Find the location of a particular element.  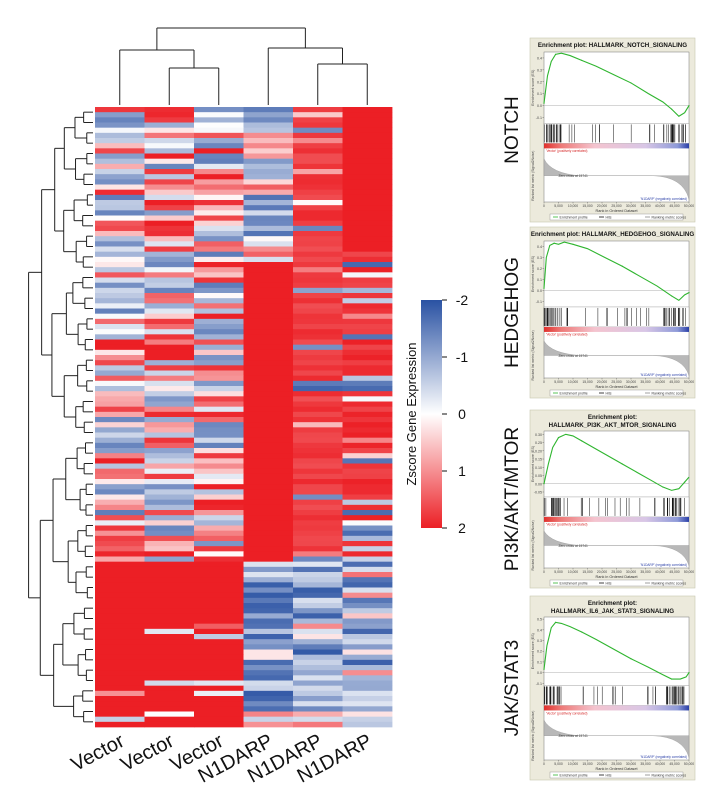

enrichment-curve is located at coordinates (616, 462).